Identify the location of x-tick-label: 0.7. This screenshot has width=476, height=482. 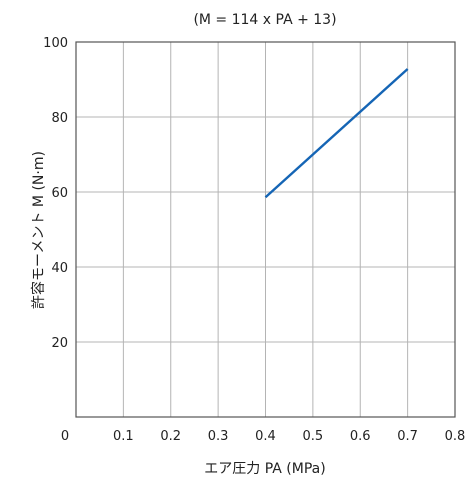
(407, 436).